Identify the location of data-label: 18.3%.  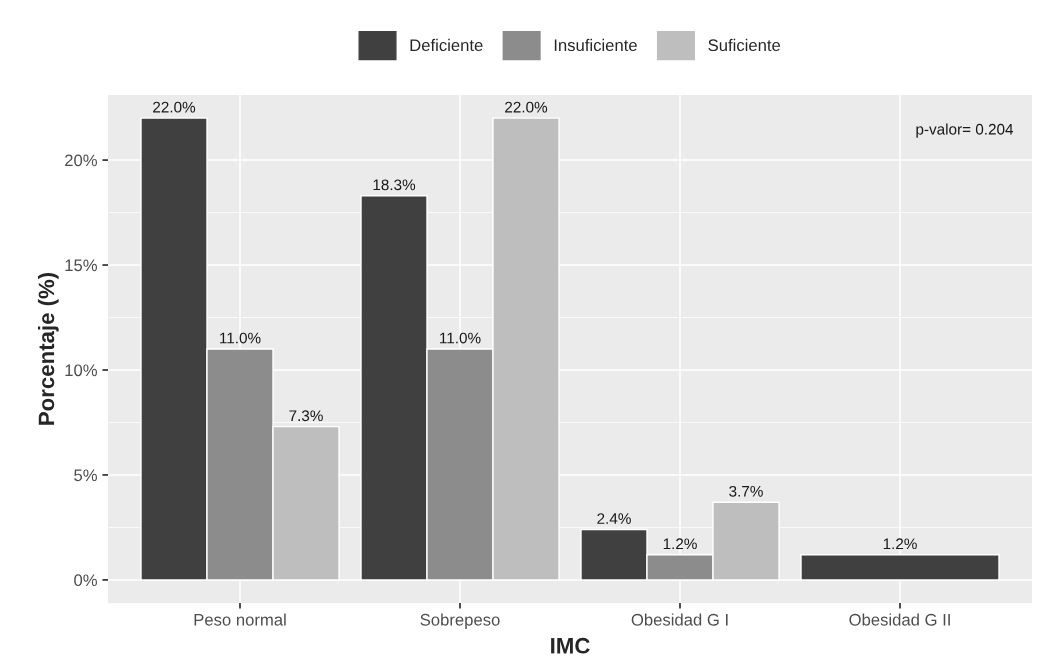
(394, 185).